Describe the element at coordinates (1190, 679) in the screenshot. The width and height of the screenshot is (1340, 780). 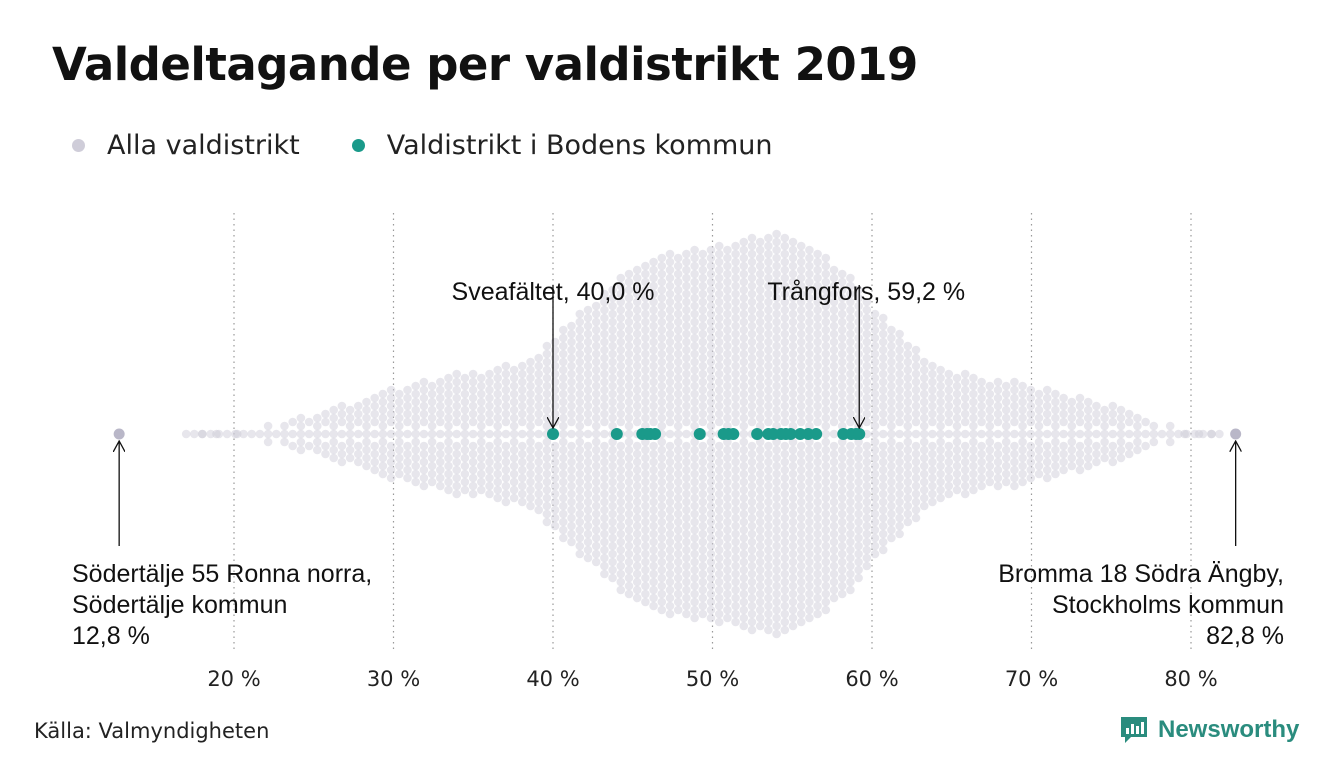
I see `x-tick-label: 80 %` at that location.